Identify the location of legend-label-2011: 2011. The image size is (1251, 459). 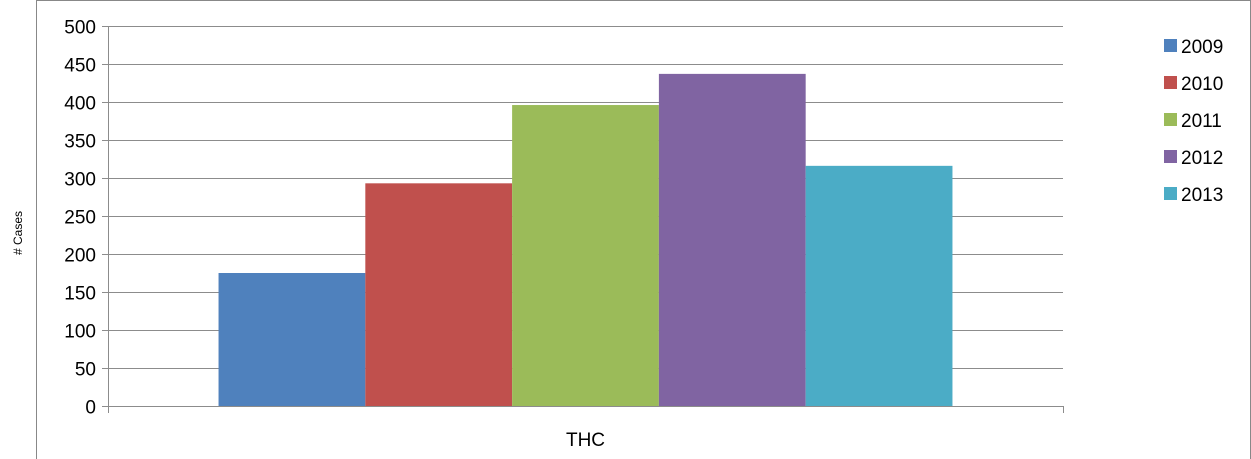
(1201, 121).